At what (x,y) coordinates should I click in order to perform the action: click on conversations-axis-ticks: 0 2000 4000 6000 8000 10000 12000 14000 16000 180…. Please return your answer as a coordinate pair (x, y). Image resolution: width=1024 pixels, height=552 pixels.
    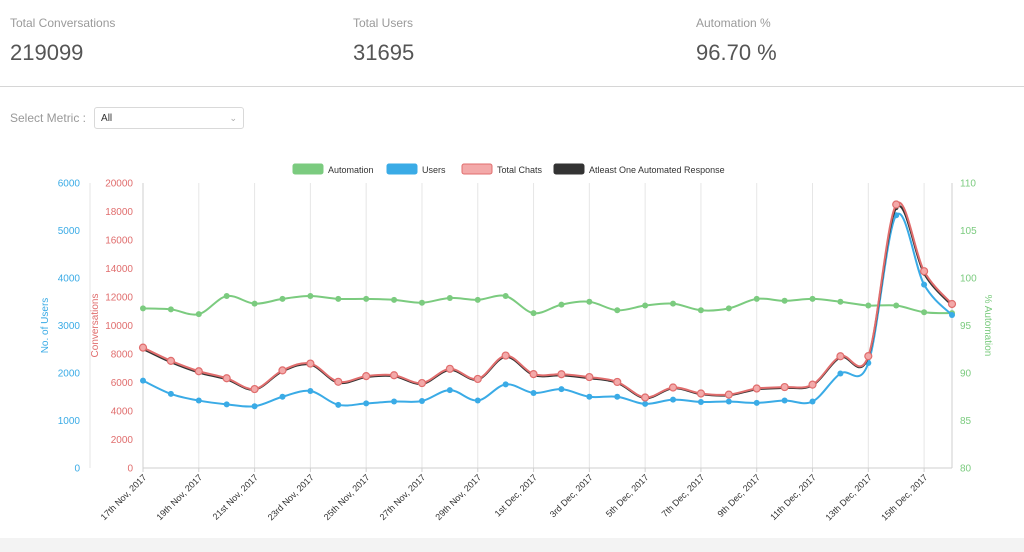
    Looking at the image, I should click on (119, 327).